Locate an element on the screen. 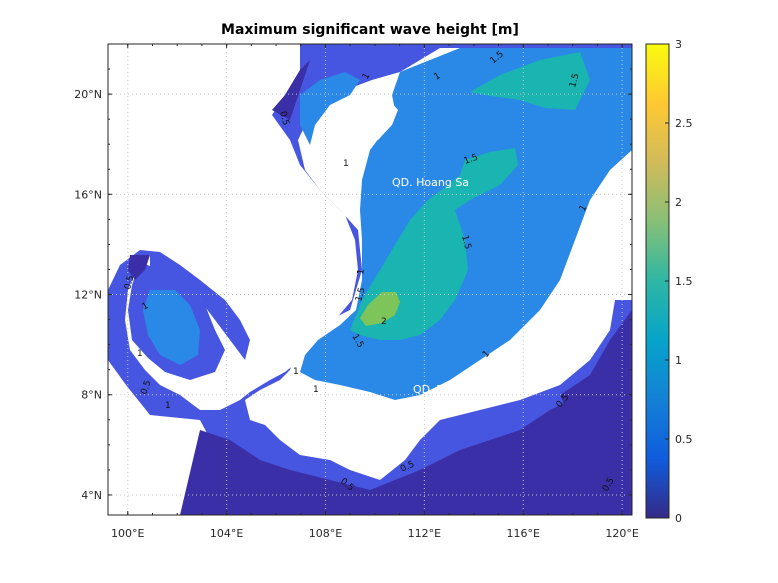  x-tick-label: 120°E is located at coordinates (621, 533).